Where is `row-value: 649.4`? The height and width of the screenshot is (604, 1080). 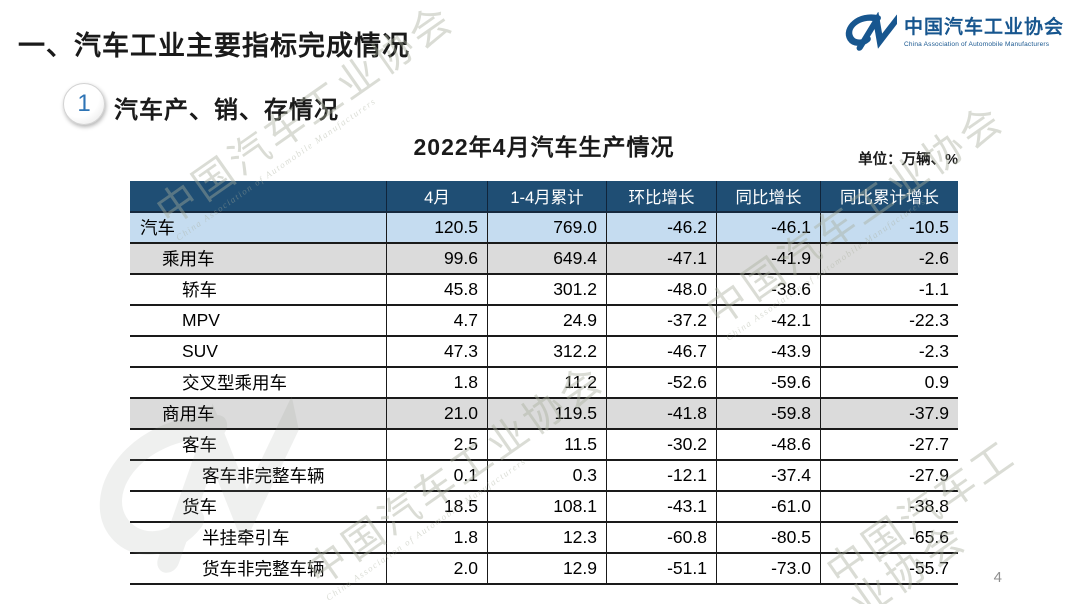 row-value: 649.4 is located at coordinates (546, 258).